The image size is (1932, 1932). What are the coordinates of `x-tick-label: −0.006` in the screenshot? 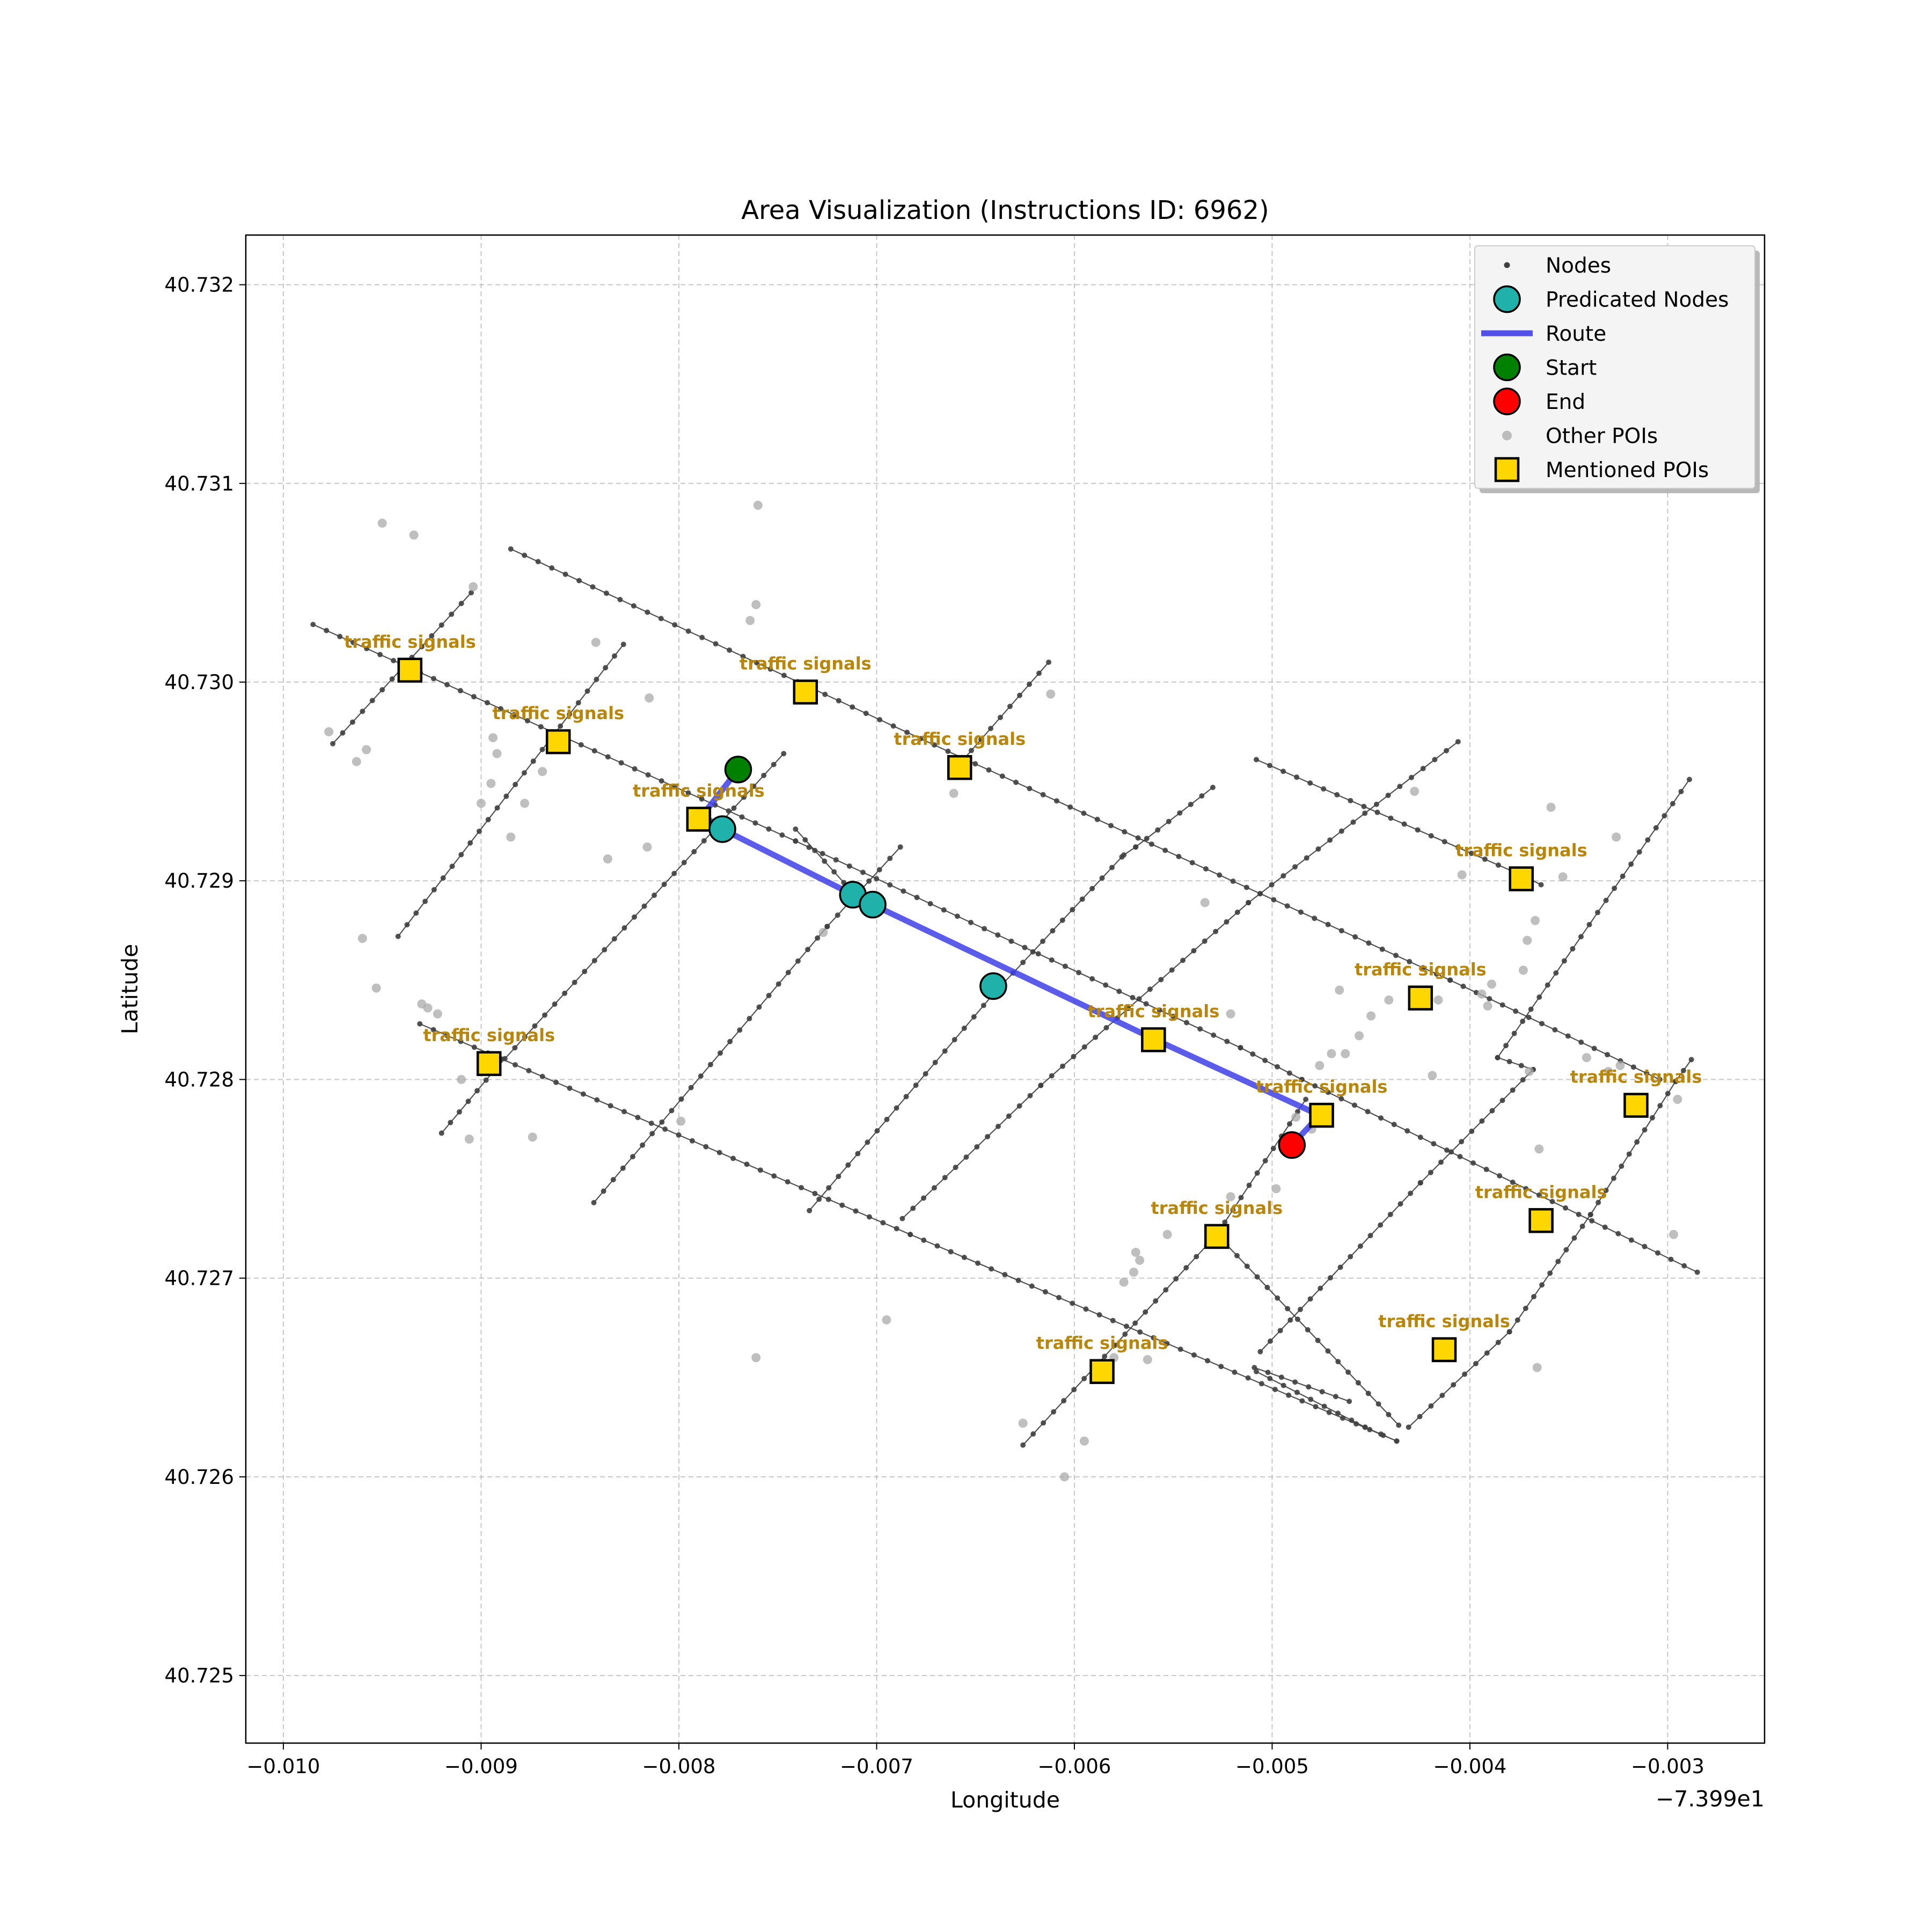 It's located at (1074, 1766).